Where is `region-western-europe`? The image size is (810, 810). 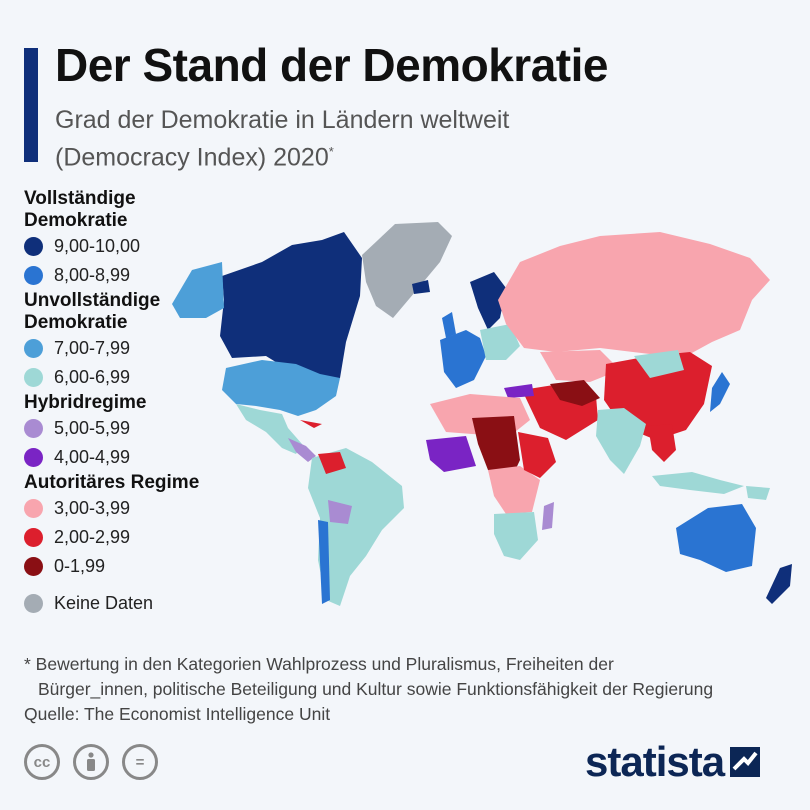 region-western-europe is located at coordinates (463, 359).